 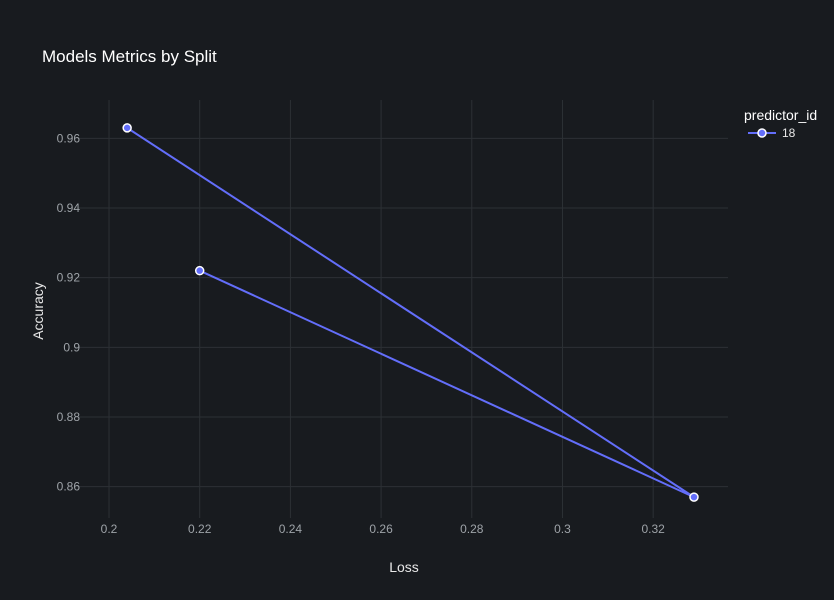 I want to click on x-tick-label: 0.2, so click(x=109, y=529).